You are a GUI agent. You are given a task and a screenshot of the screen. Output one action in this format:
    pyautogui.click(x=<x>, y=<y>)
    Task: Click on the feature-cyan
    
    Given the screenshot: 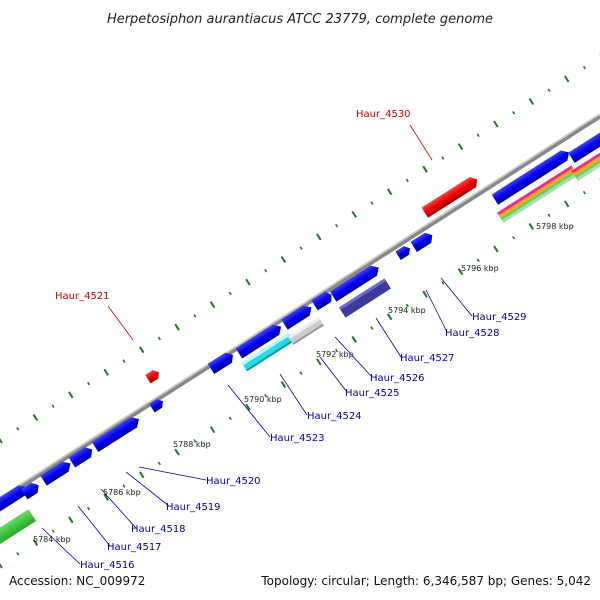 What is the action you would take?
    pyautogui.click(x=268, y=352)
    